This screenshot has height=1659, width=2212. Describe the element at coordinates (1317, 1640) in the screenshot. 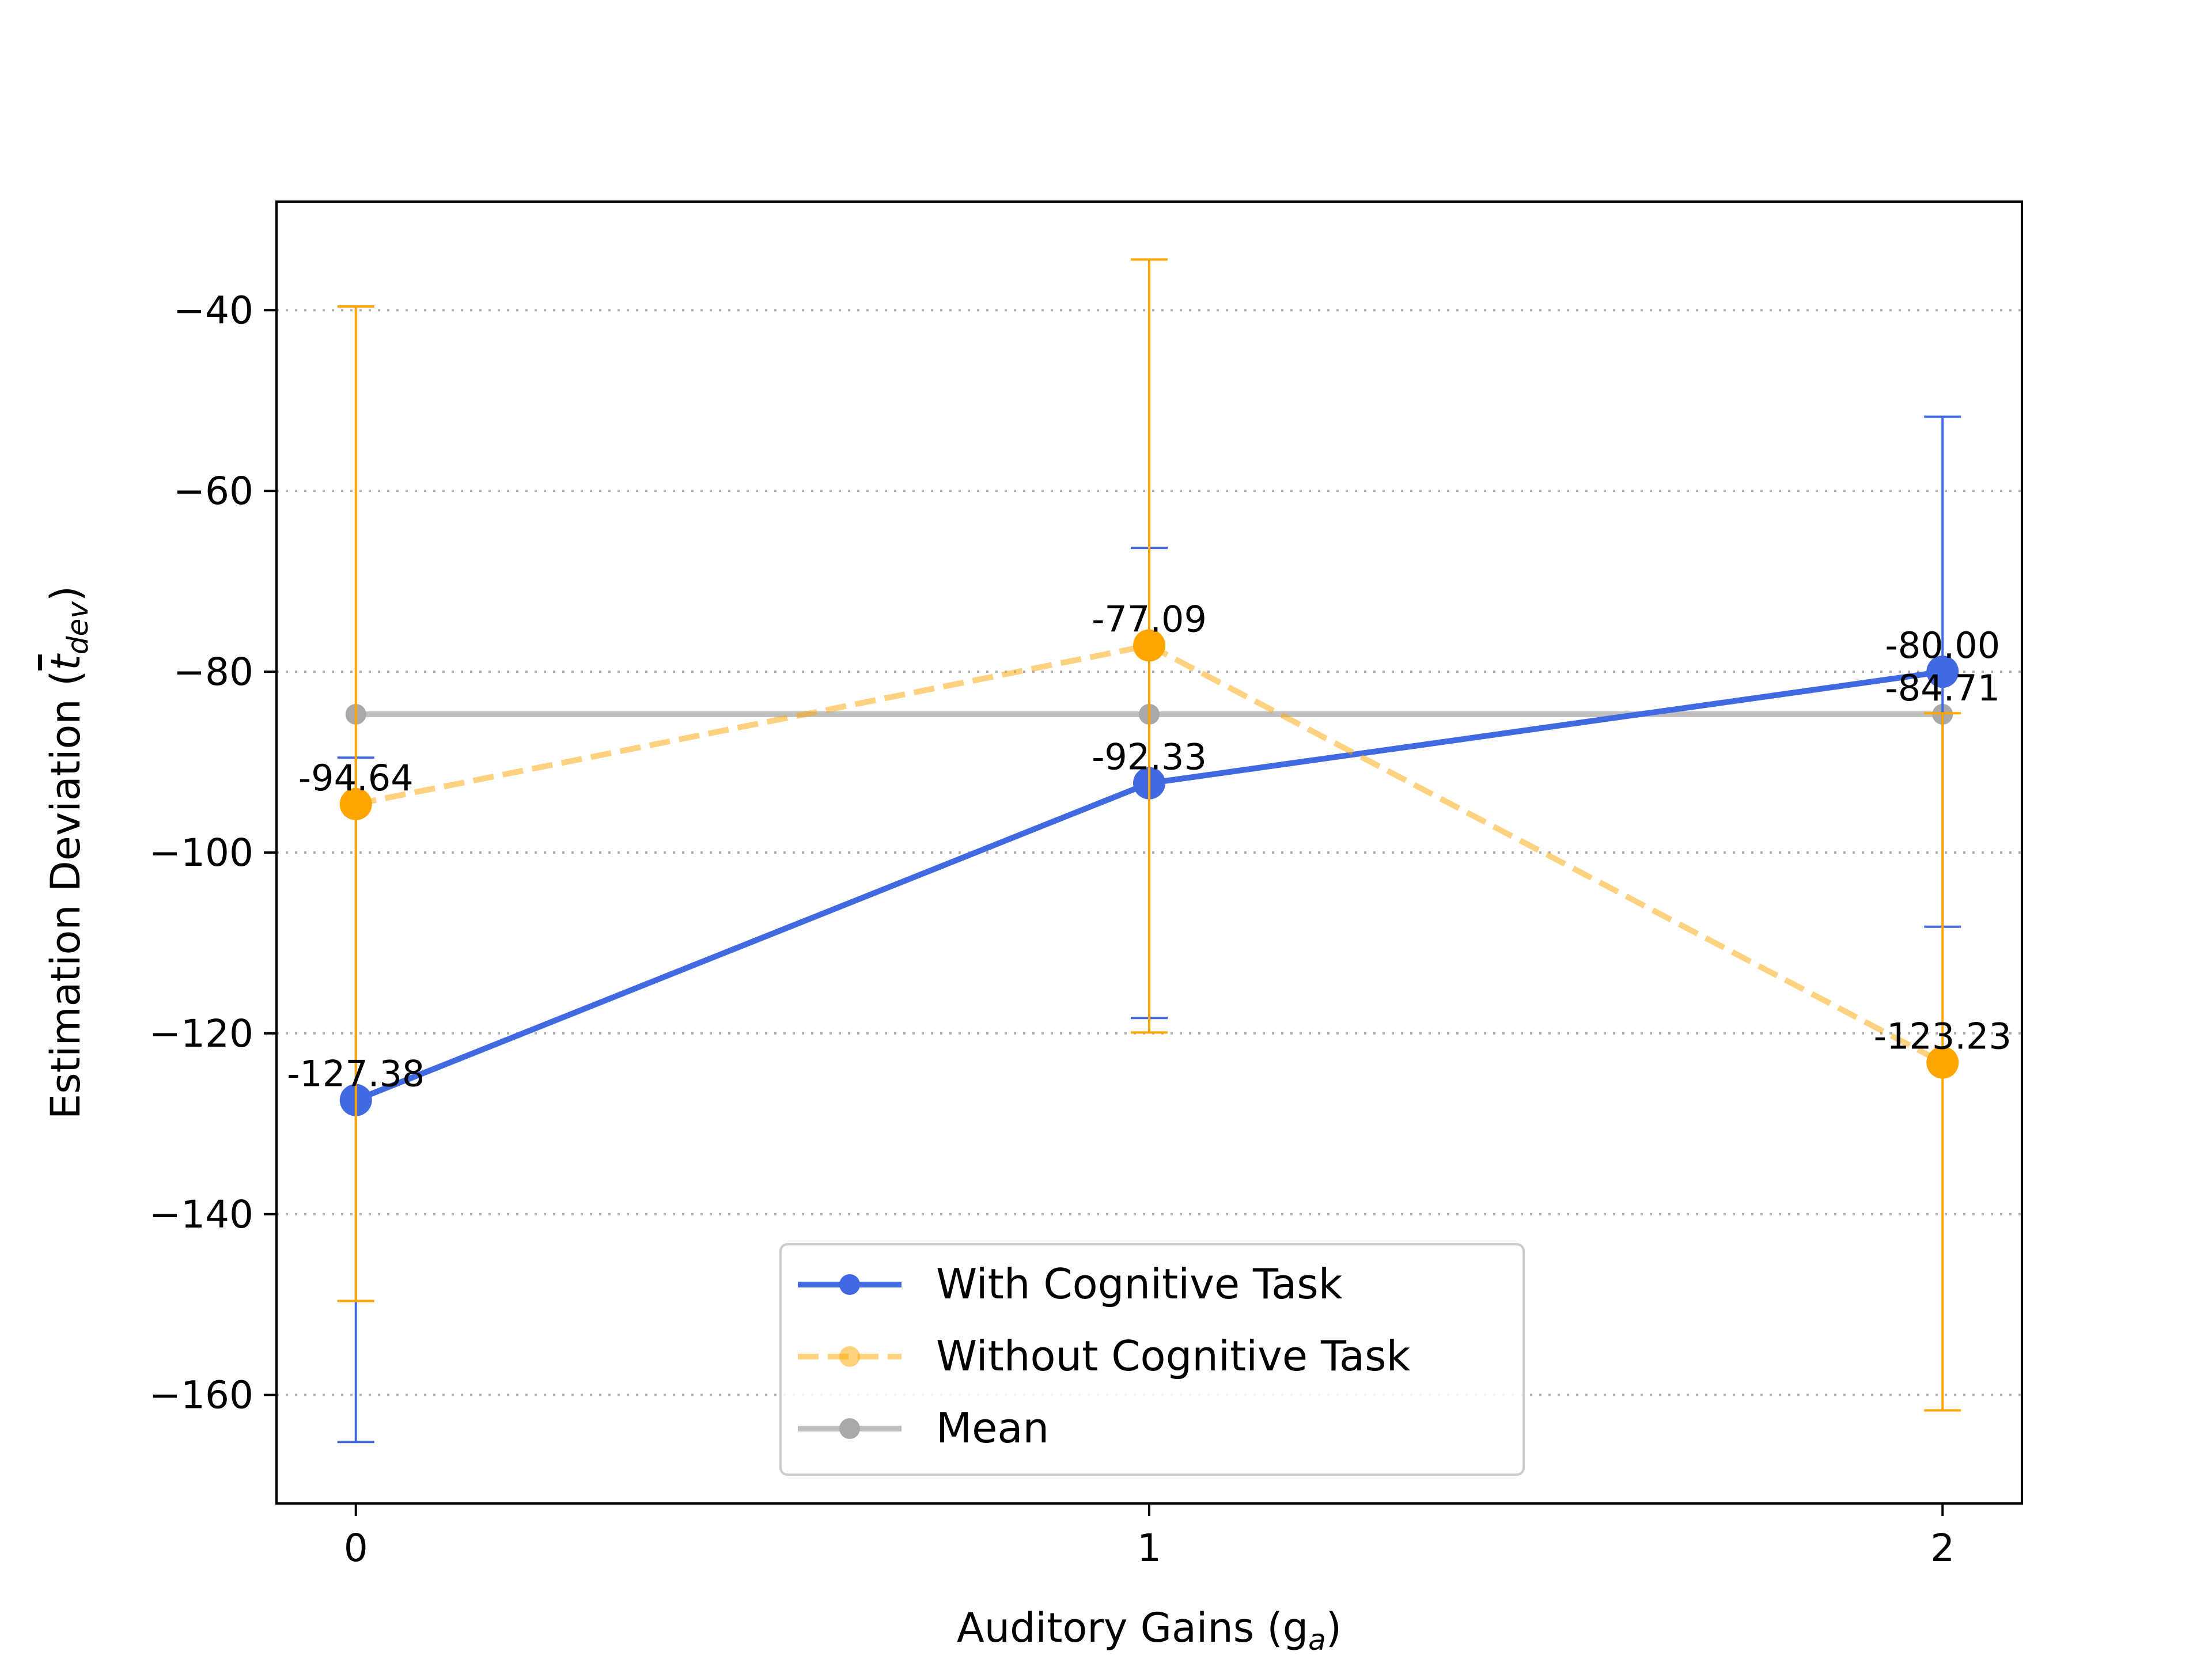

I see `x-axis-label-sub: a` at that location.